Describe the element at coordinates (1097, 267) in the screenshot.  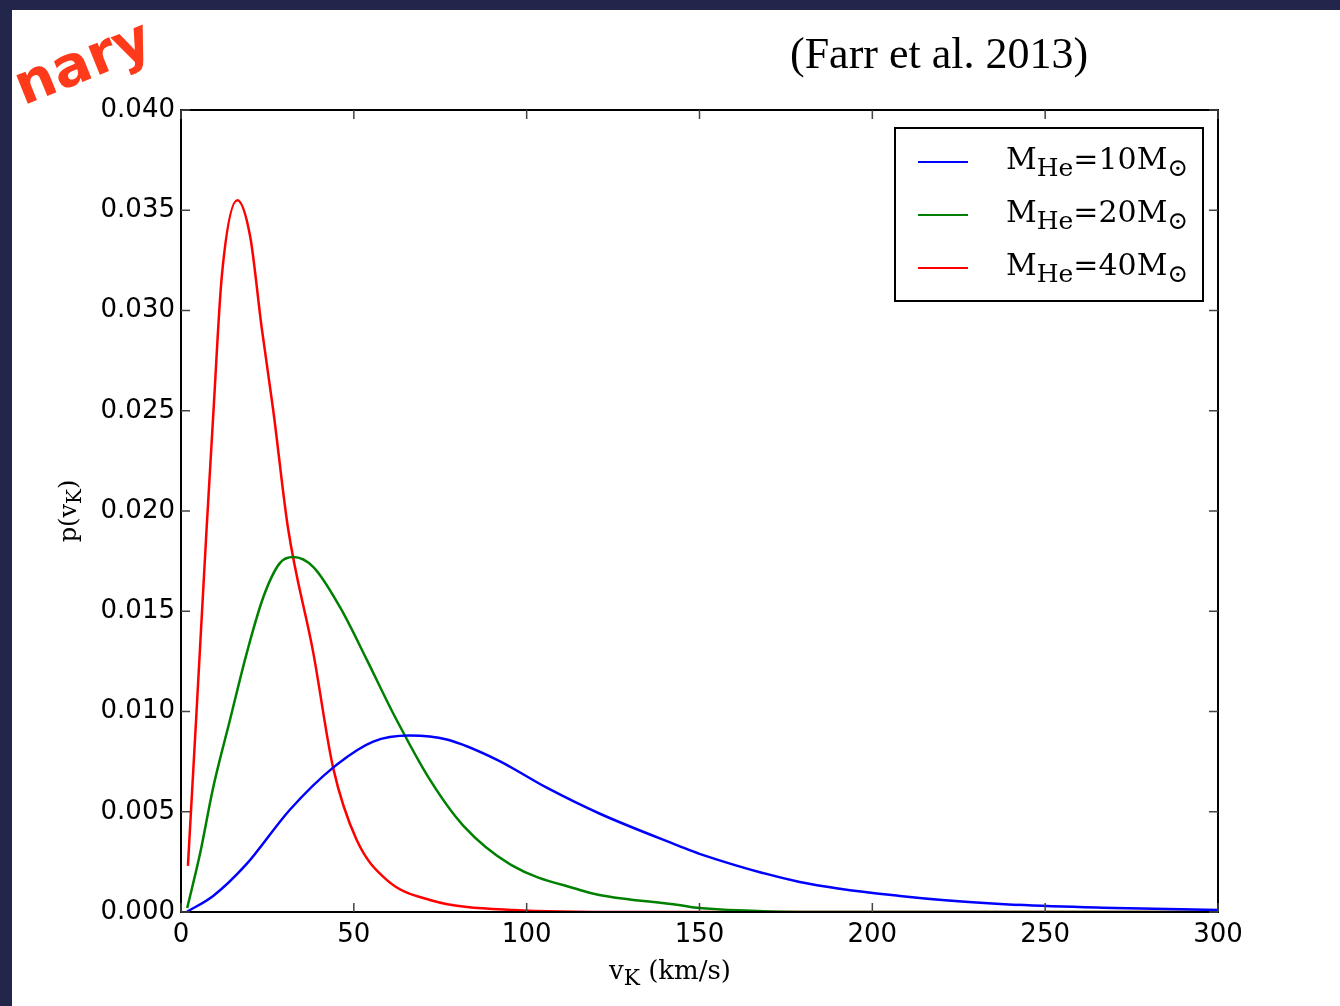
I see `legend-label: M$_{He}$=40M$_{⊙}$` at that location.